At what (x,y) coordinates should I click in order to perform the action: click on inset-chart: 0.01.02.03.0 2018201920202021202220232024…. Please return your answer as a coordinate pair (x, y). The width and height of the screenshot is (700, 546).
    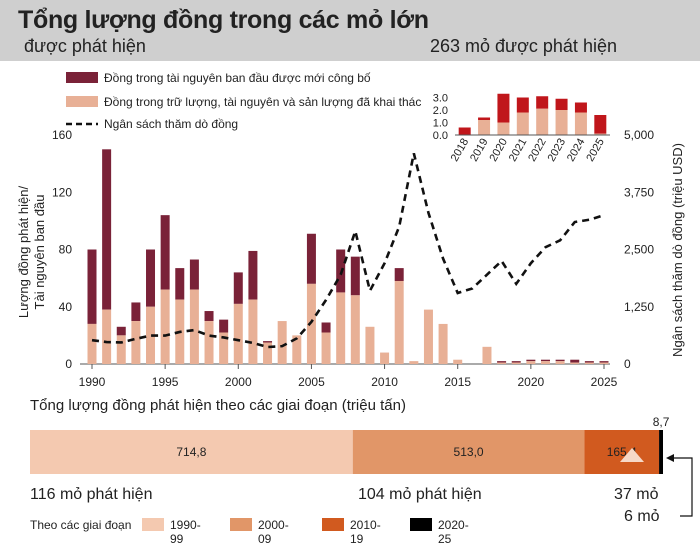
    Looking at the image, I should click on (521, 128).